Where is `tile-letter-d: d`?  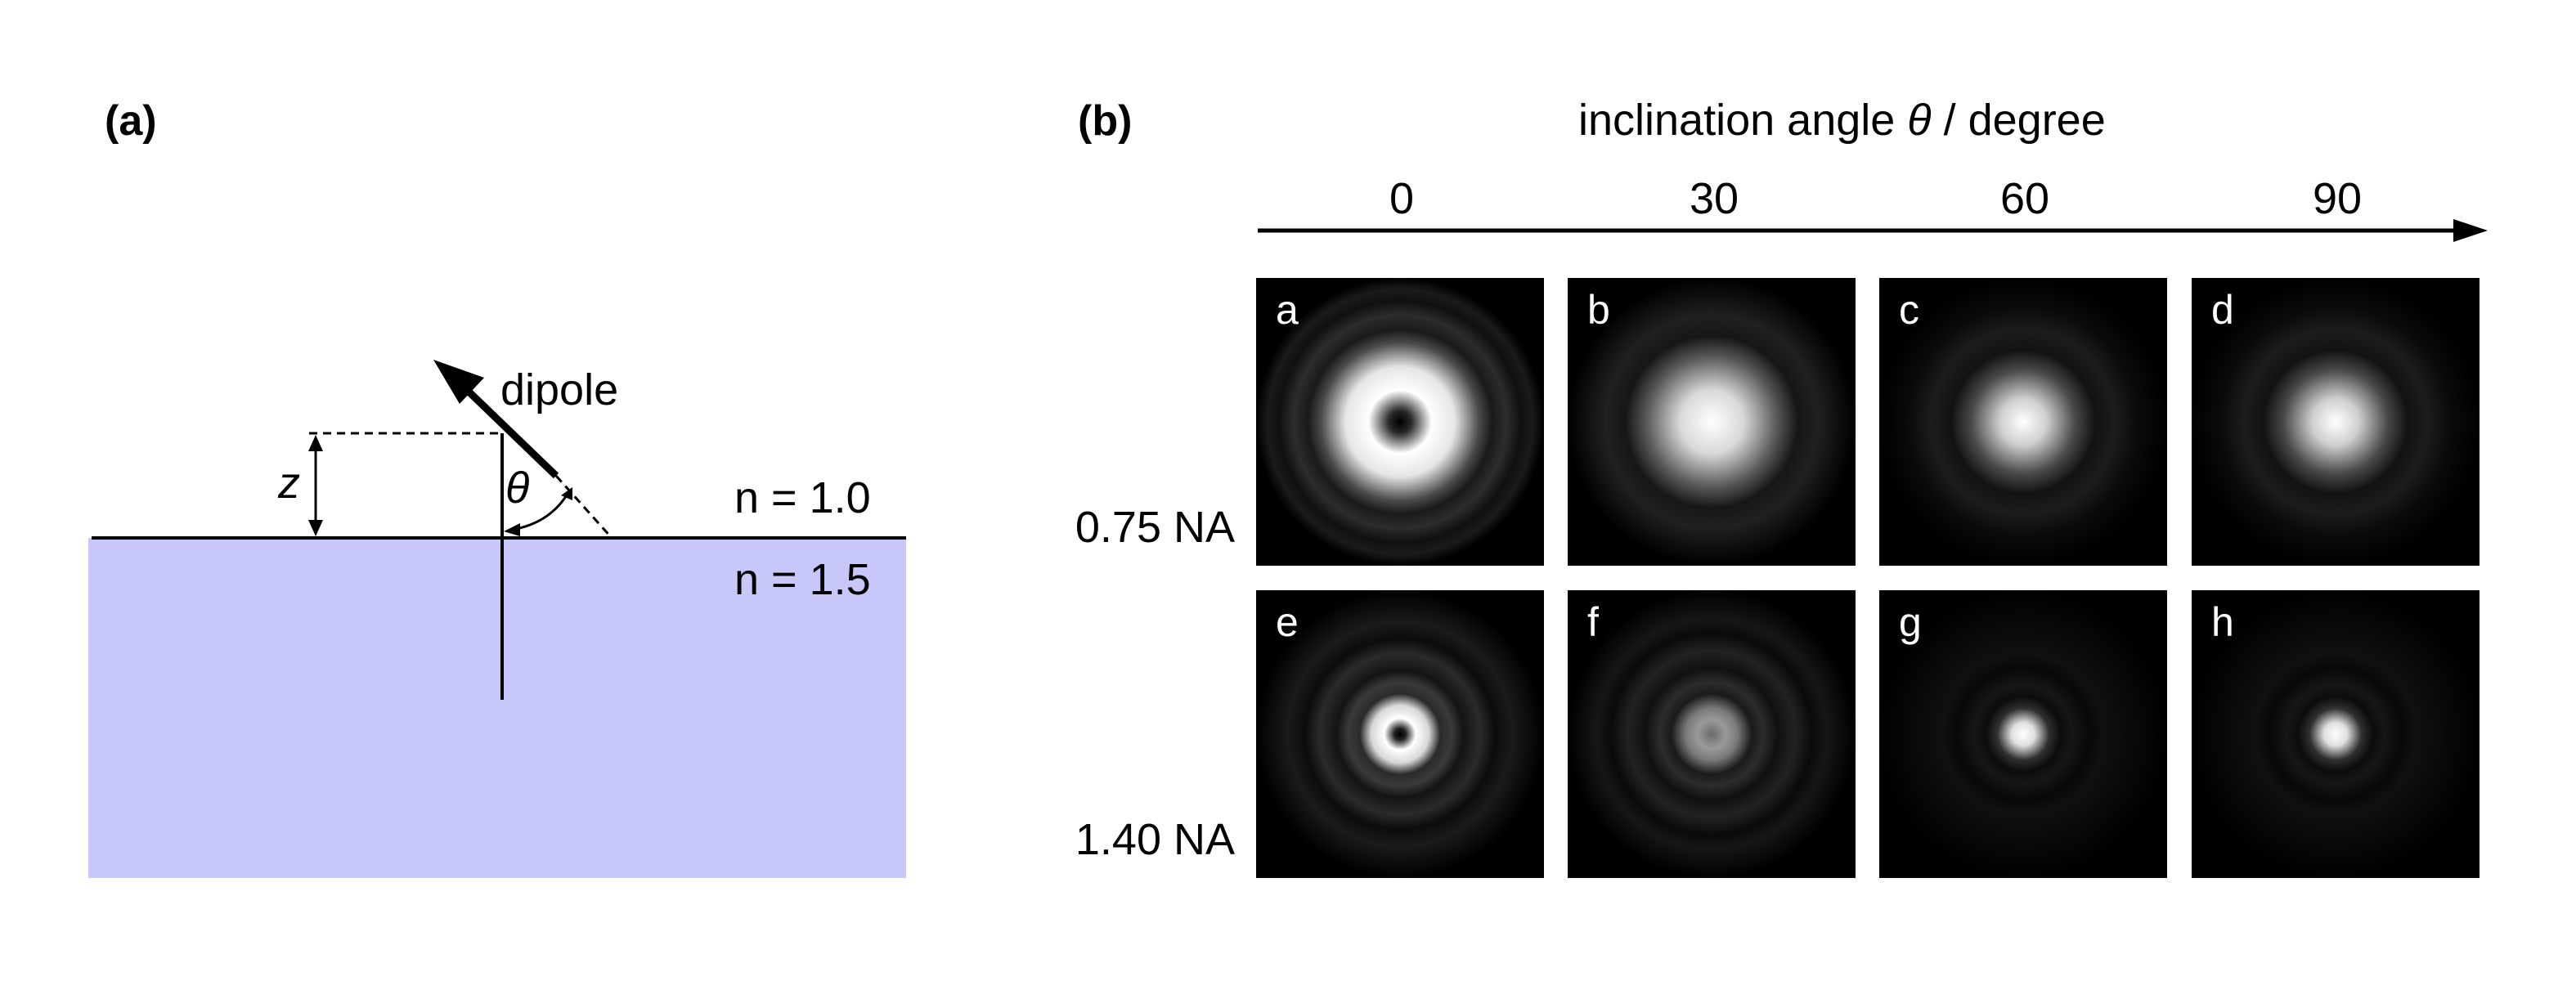 tile-letter-d: d is located at coordinates (2222, 310).